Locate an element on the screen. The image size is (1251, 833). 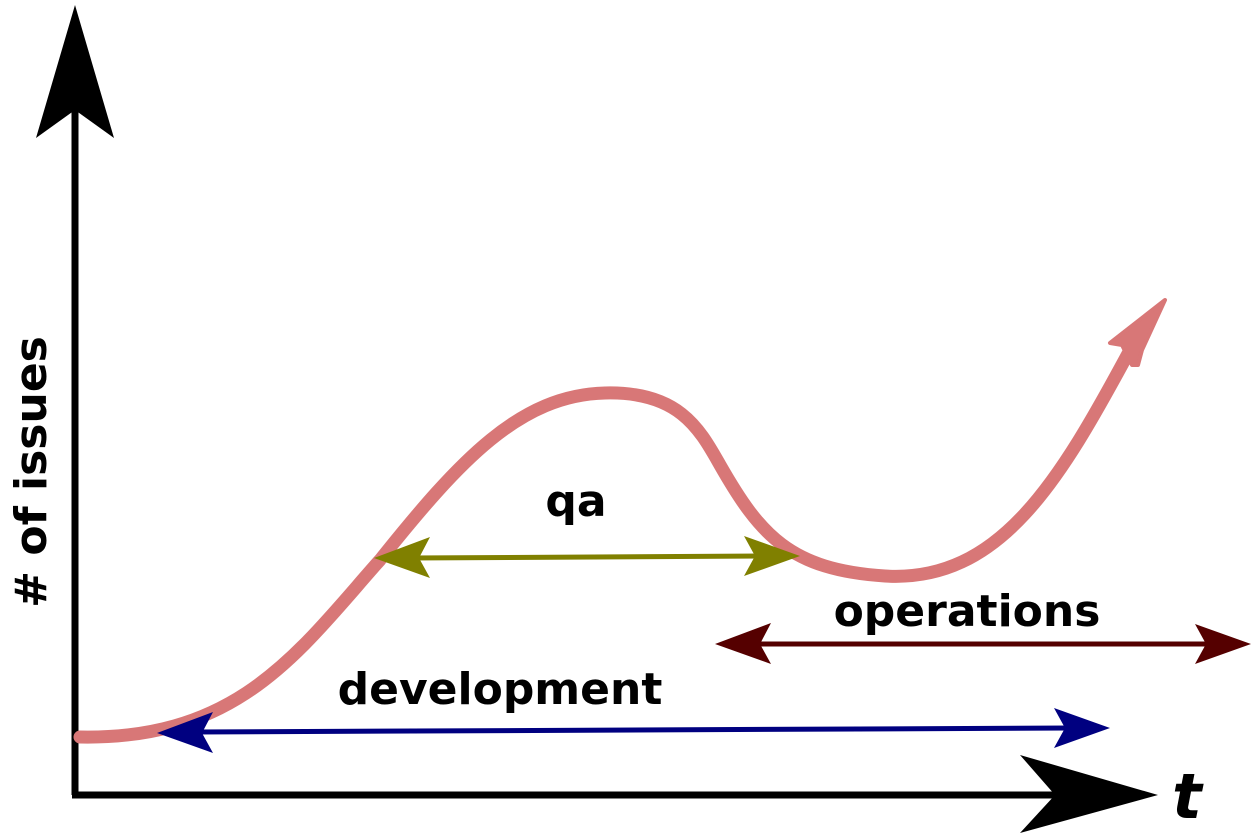
qa-arrow-right-head is located at coordinates (772, 556).